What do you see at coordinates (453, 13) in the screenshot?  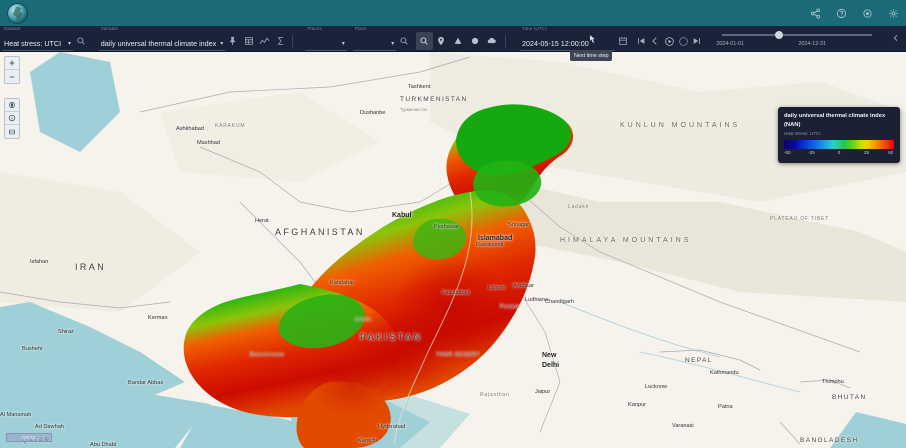 I see `app-header` at bounding box center [453, 13].